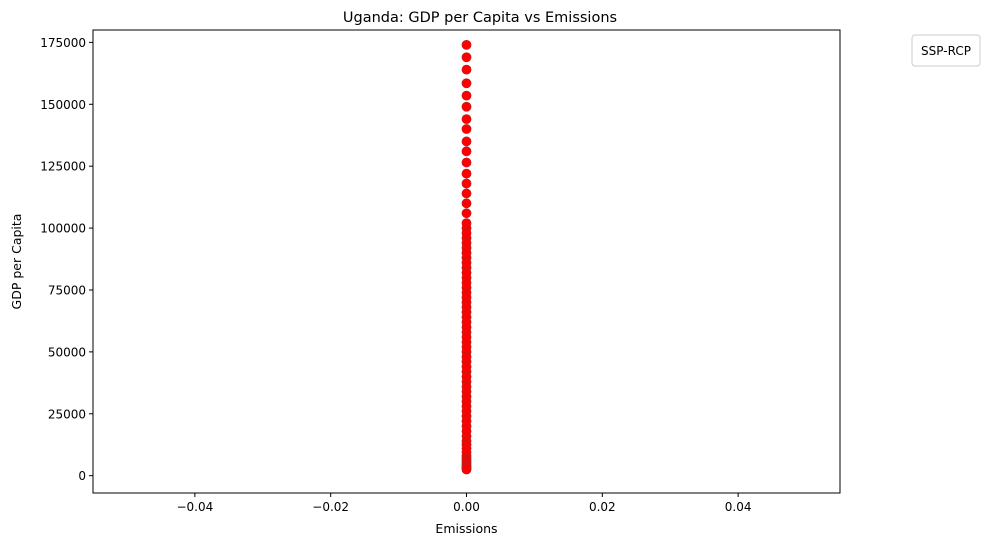  What do you see at coordinates (602, 507) in the screenshot?
I see `x-tick-label: 0.02` at bounding box center [602, 507].